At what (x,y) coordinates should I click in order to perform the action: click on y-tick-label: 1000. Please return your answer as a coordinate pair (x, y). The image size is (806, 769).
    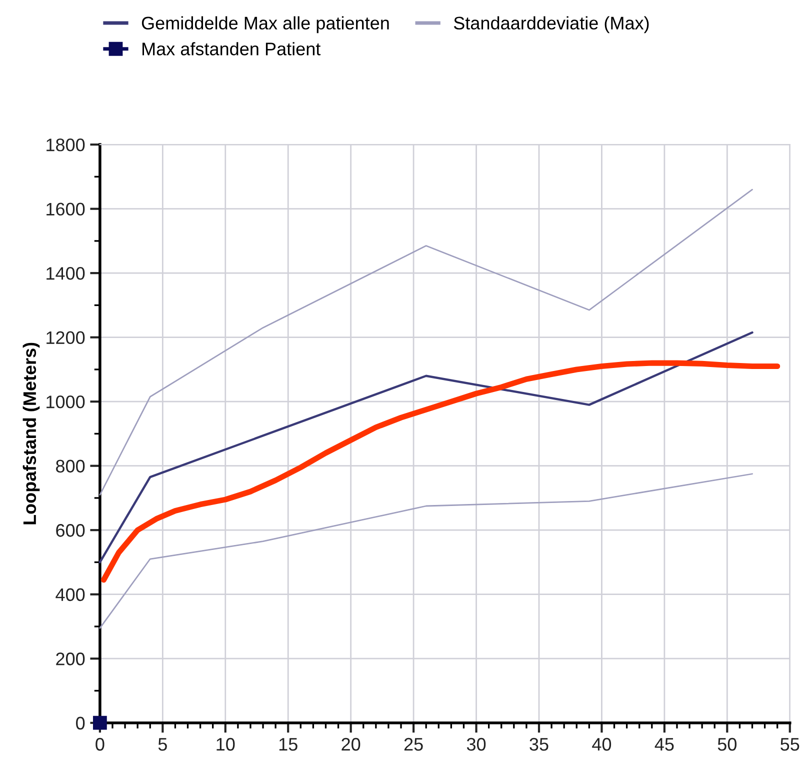
    Looking at the image, I should click on (65, 402).